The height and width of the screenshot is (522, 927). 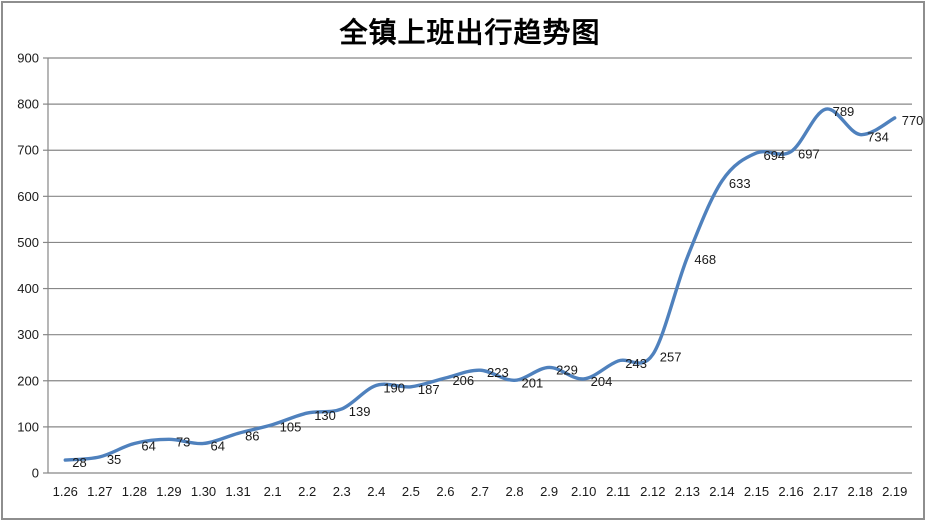 I want to click on x-tick-label: 2.18, so click(x=860, y=491).